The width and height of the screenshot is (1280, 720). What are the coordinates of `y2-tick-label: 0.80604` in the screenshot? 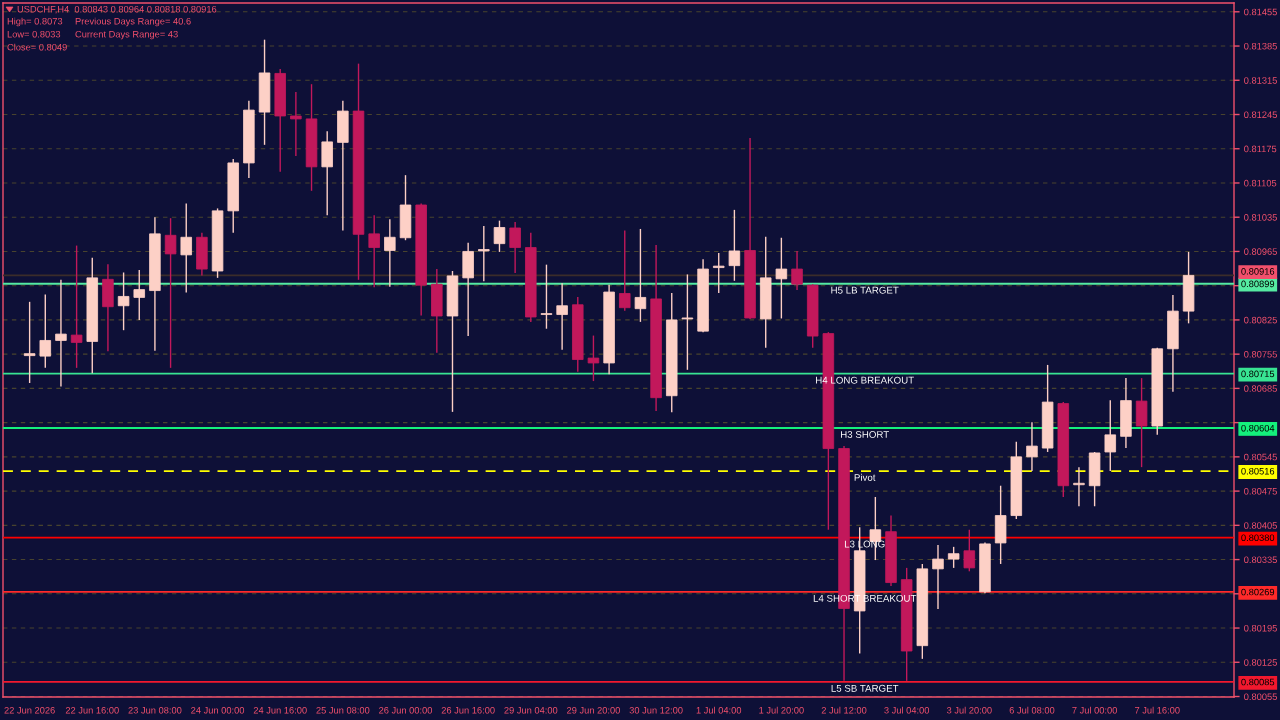 It's located at (1258, 428).